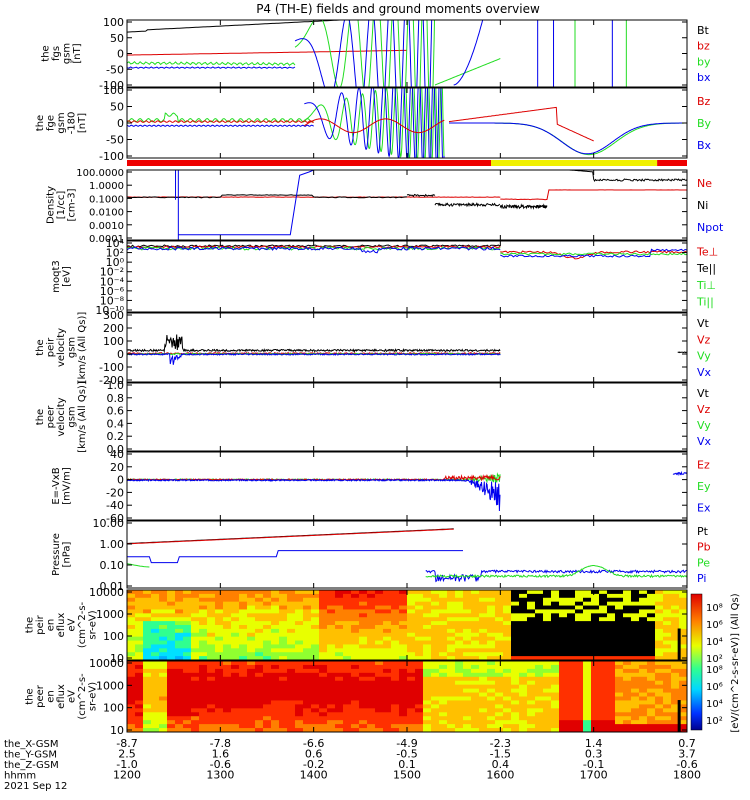  Describe the element at coordinates (113, 341) in the screenshot. I see `y-tick-label: 100` at that location.